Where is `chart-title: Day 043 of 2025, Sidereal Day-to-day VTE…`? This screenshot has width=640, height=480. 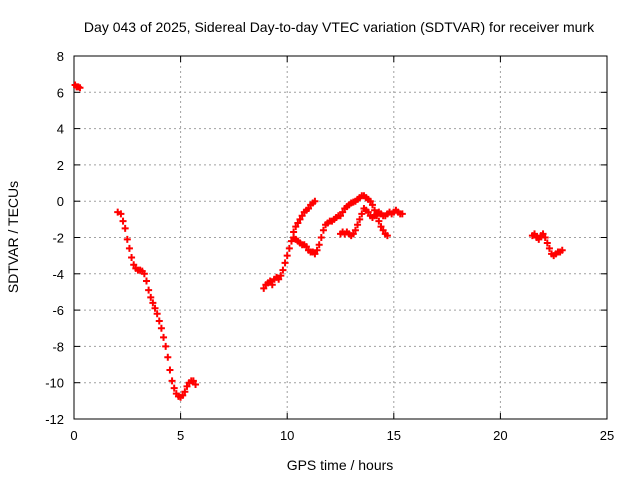
chart-title: Day 043 of 2025, Sidereal Day-to-day VTE… is located at coordinates (339, 27).